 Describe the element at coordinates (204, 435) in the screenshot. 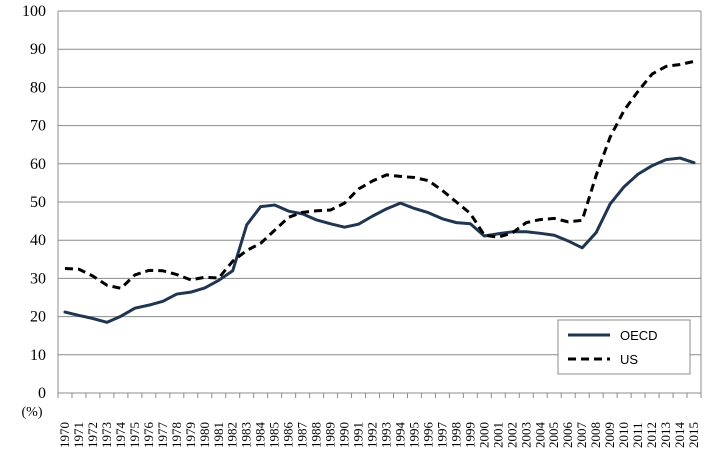

I see `x-tick-label: 1980` at that location.